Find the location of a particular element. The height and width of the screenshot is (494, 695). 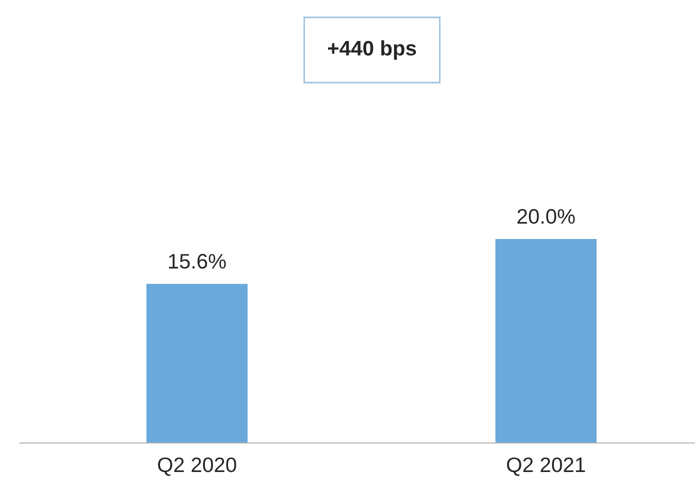

data-label: 20.0% is located at coordinates (546, 216).